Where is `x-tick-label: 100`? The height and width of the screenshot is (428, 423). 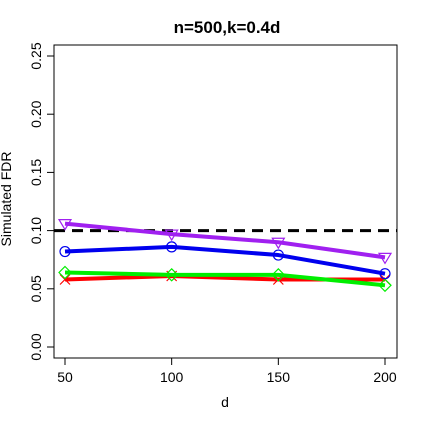 x-tick-label: 100 is located at coordinates (172, 377).